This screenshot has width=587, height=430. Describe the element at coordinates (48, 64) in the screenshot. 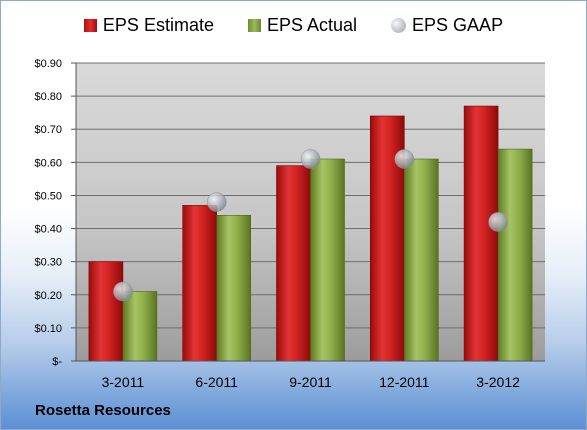

I see `y-tick-label: $0.90` at that location.